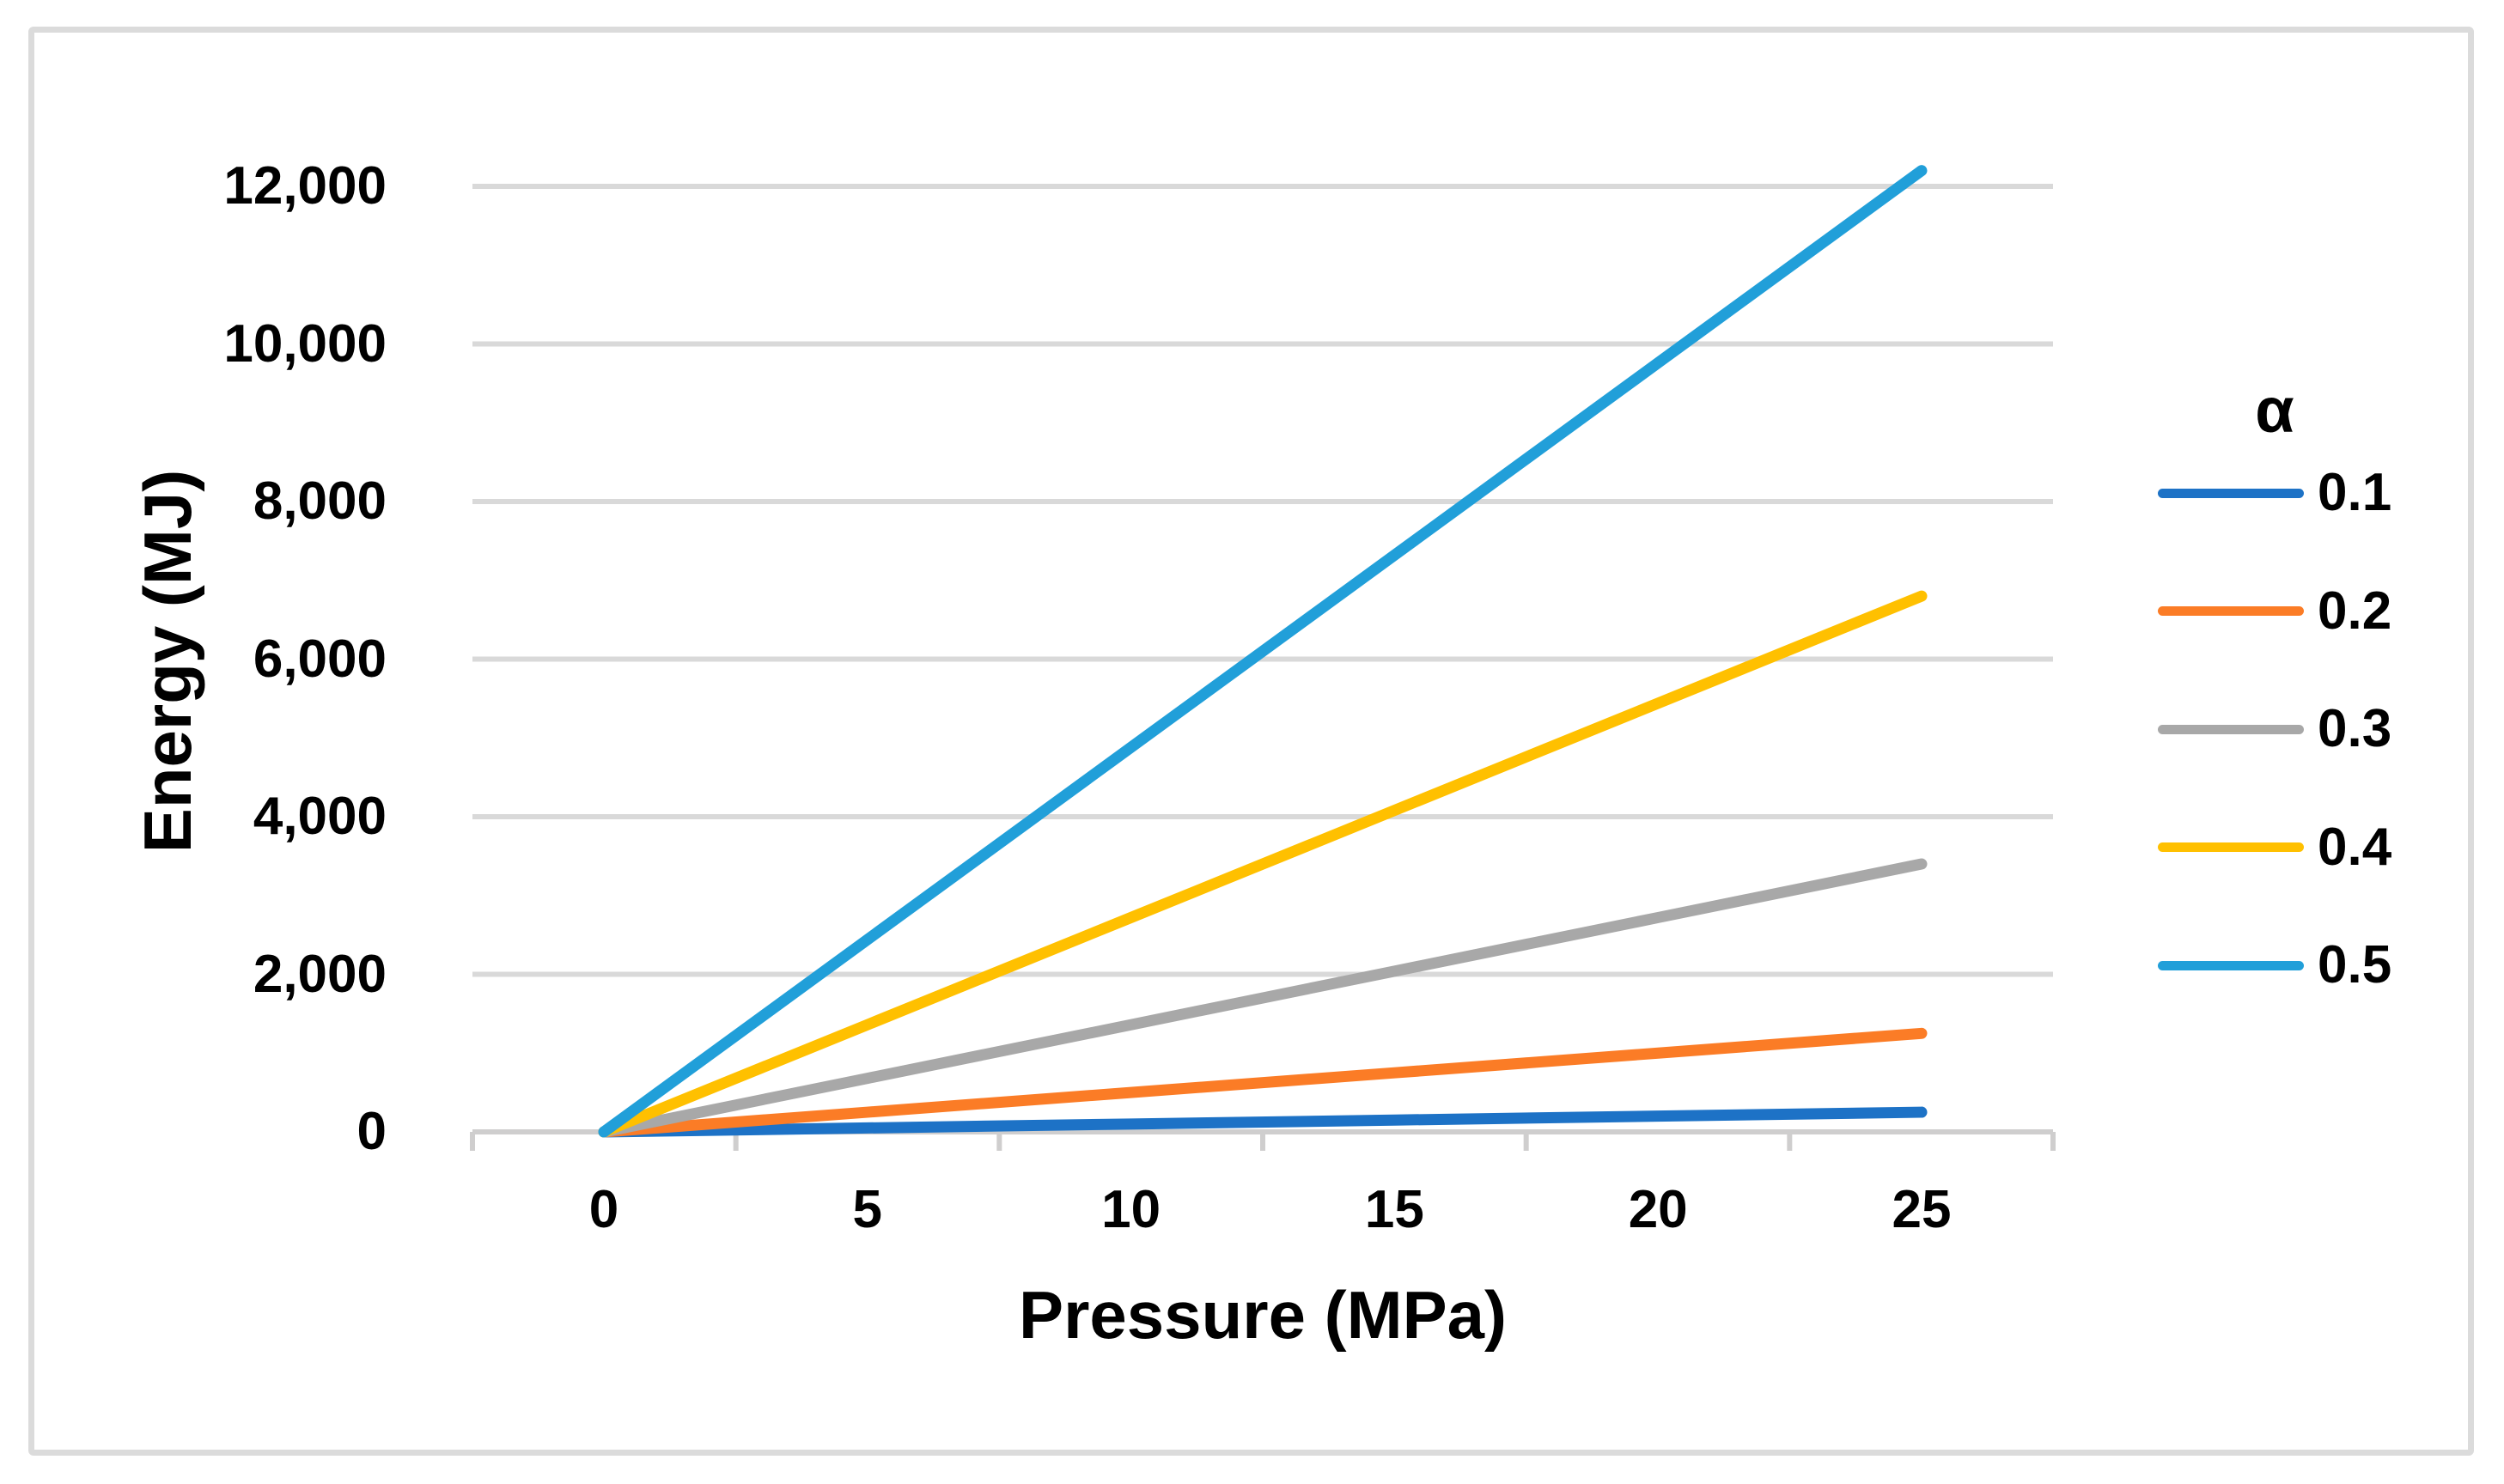 The image size is (2504, 1484). Describe the element at coordinates (320, 501) in the screenshot. I see `y-tick-label-4: 8,000` at that location.